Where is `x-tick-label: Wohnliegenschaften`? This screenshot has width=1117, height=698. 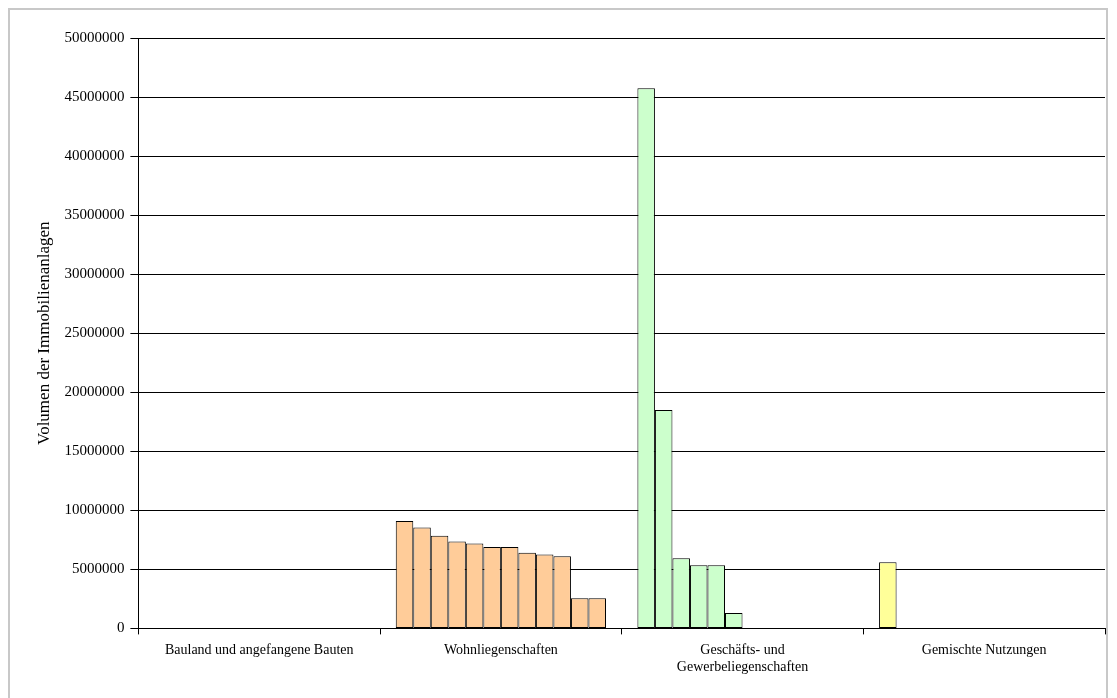 x-tick-label: Wohnliegenschaften is located at coordinates (500, 650).